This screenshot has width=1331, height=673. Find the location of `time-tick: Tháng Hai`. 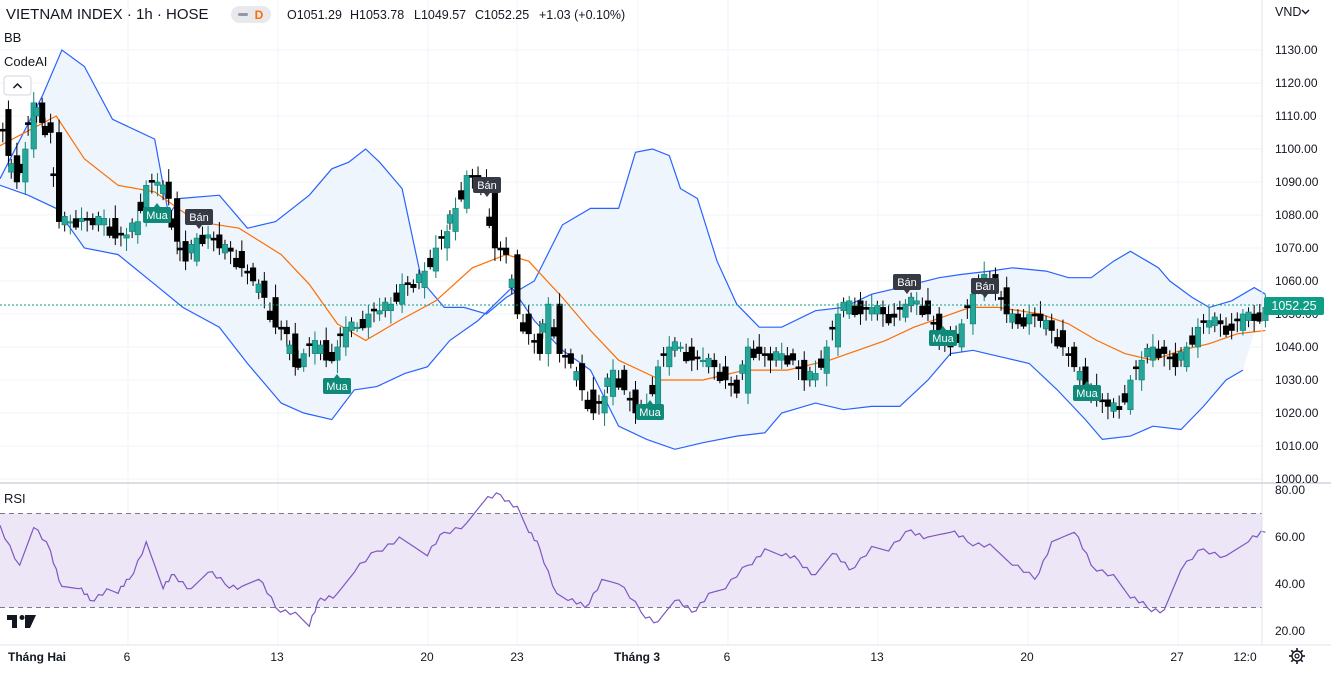

time-tick: Tháng Hai is located at coordinates (37, 657).